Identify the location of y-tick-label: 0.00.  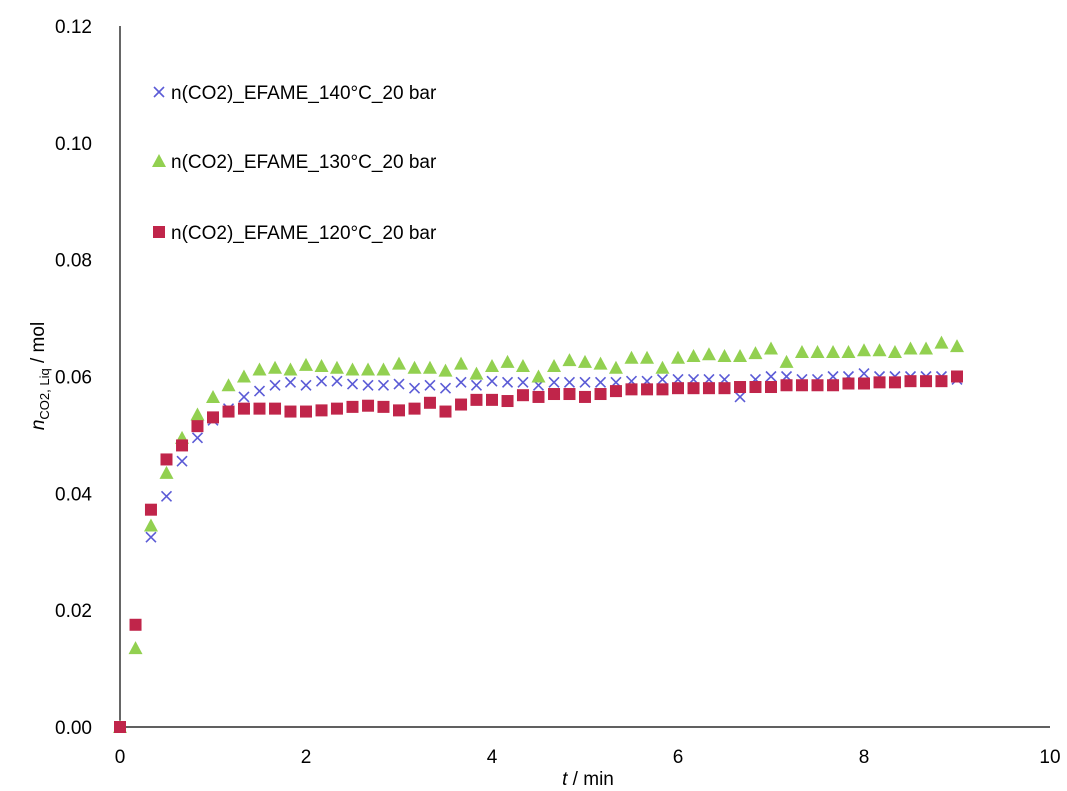
(73, 728).